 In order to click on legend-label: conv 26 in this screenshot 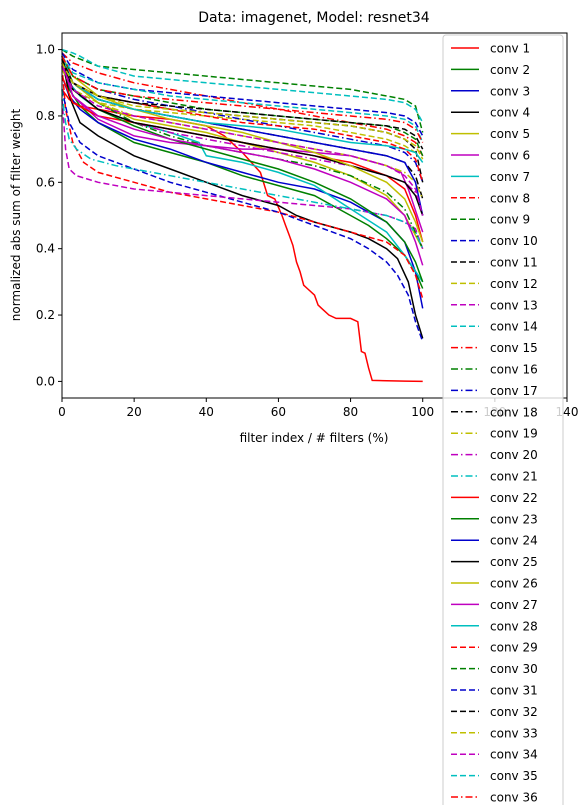, I will do `click(514, 584)`.